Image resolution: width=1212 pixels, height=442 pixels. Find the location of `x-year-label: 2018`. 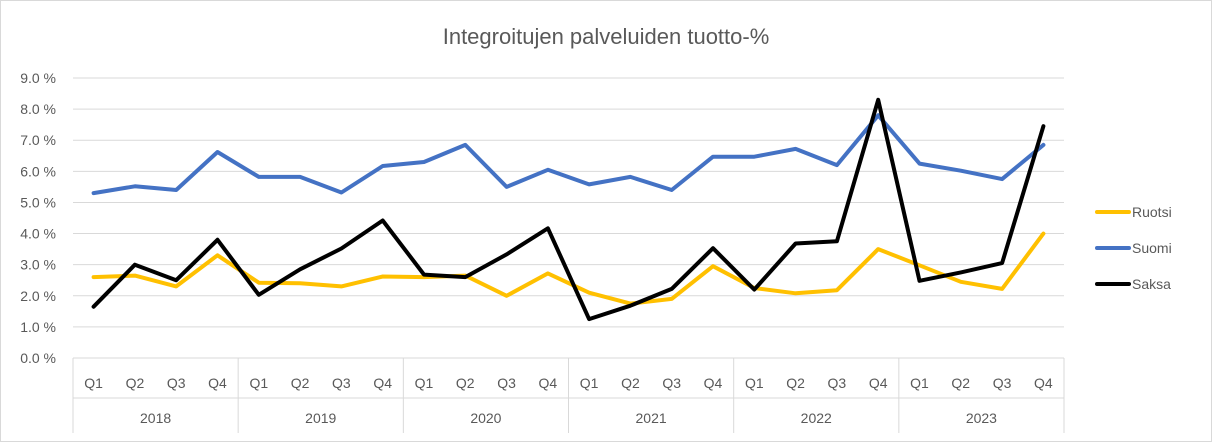

x-year-label: 2018 is located at coordinates (155, 418).